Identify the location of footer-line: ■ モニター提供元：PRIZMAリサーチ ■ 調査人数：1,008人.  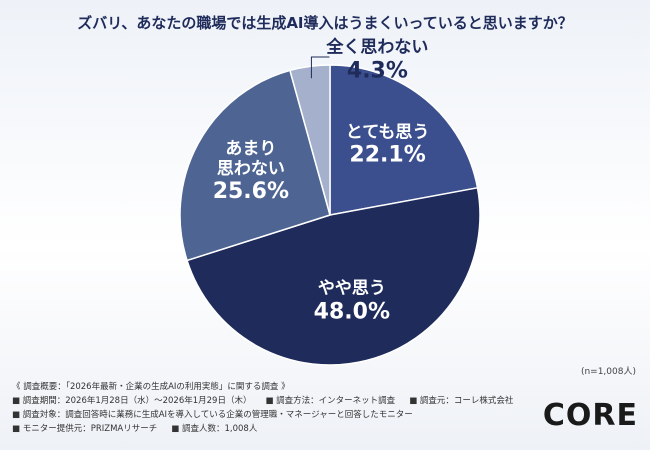
(269, 429).